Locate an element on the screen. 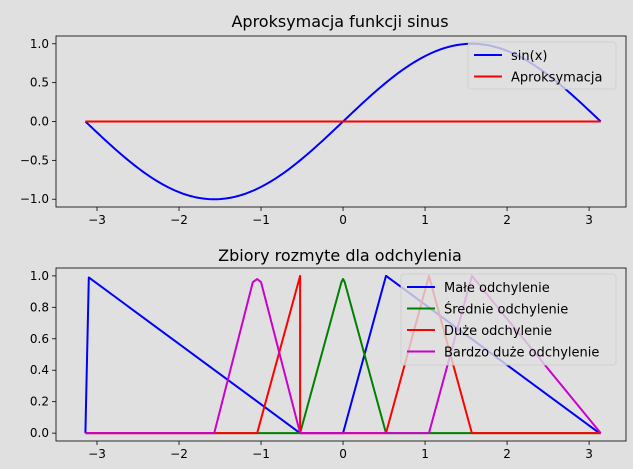 The width and height of the screenshot is (633, 469). legend: sin(x) Aproksymacja is located at coordinates (542, 65).